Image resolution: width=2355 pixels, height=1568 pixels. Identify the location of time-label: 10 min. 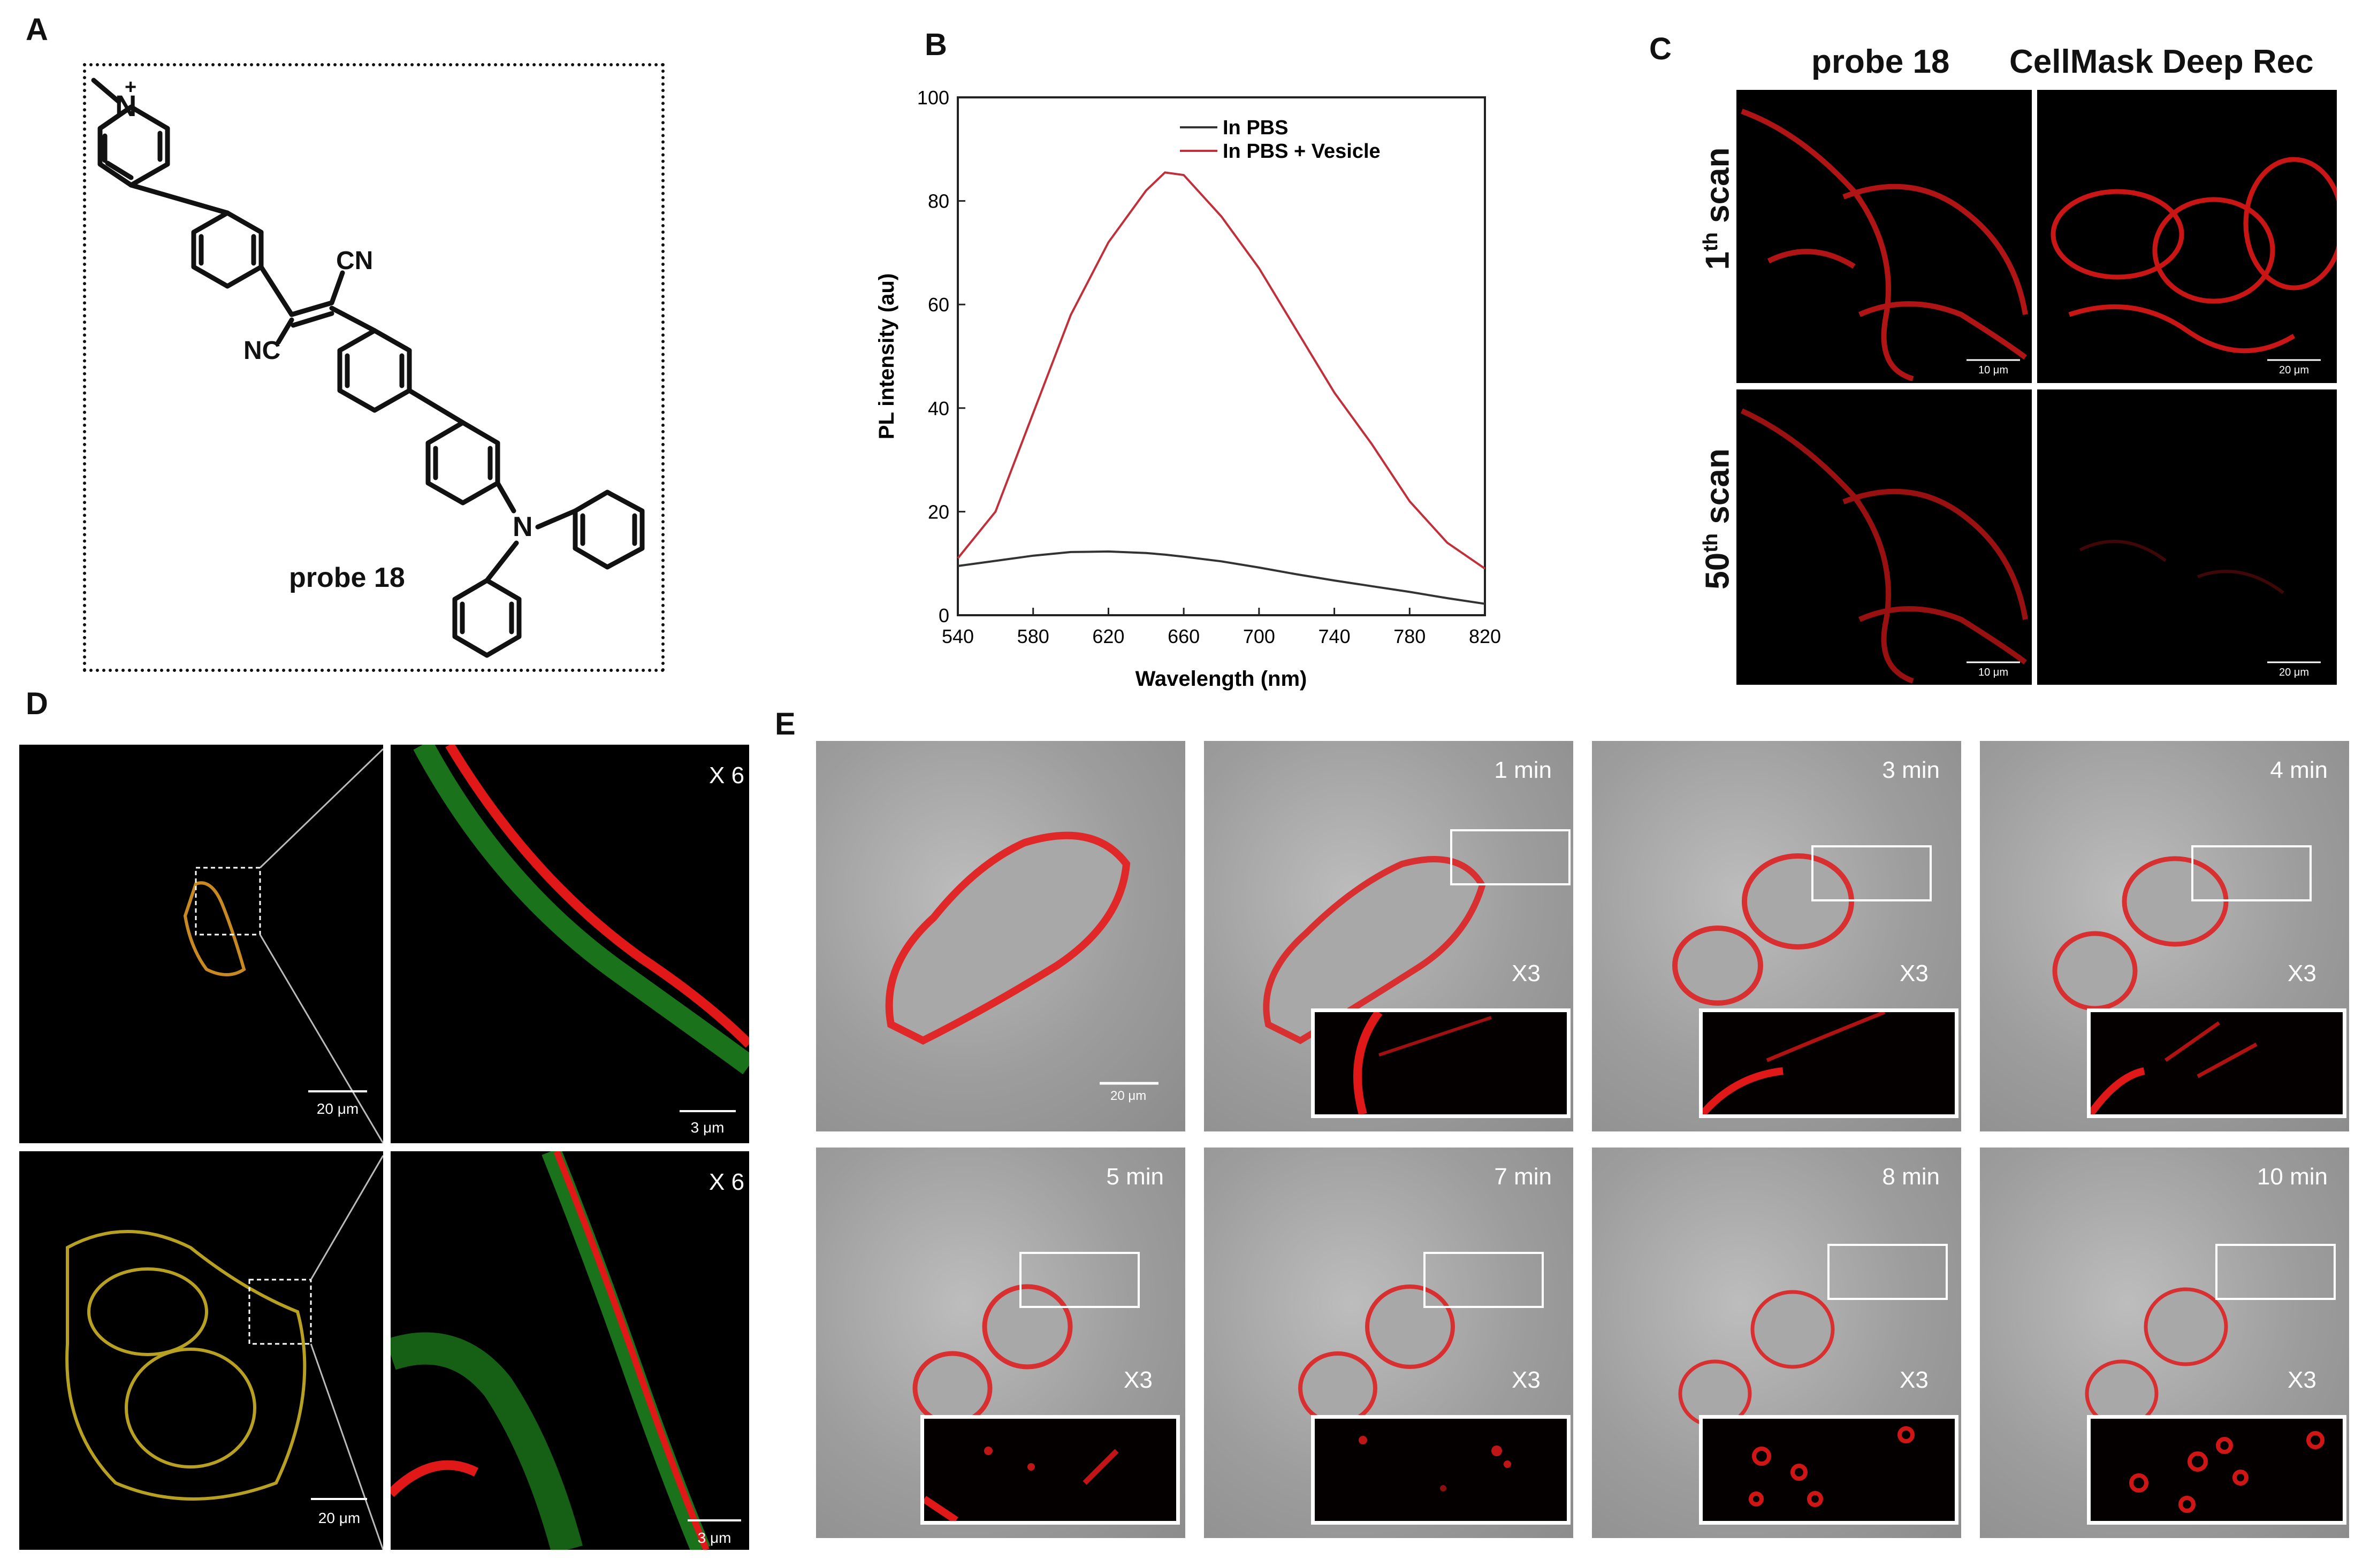
(2292, 1177).